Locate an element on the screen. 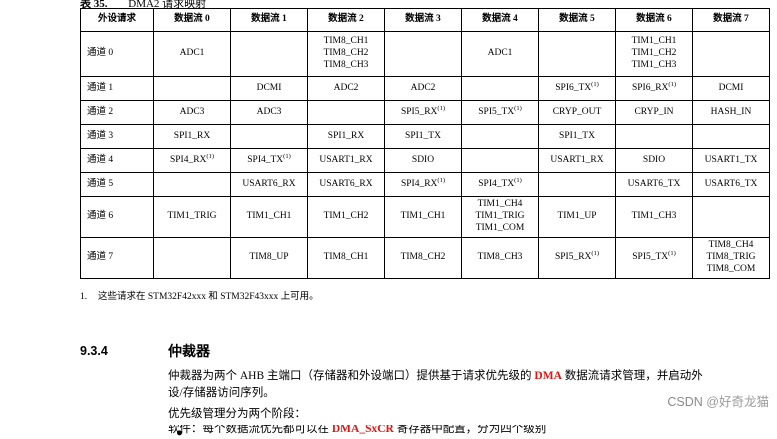  table-caption-text: DMA2 请求映射 is located at coordinates (167, 4).